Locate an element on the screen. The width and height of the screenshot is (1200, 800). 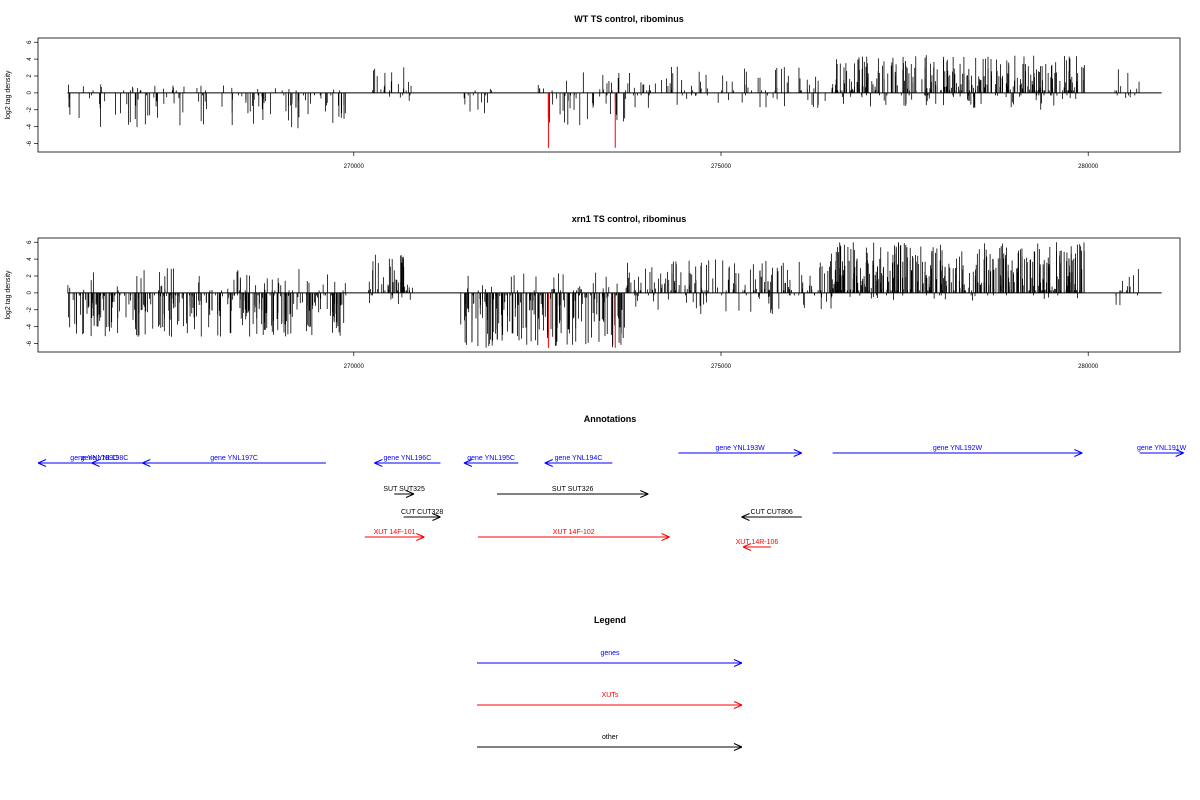
feature-label: XUT 14R-106 is located at coordinates (757, 542).